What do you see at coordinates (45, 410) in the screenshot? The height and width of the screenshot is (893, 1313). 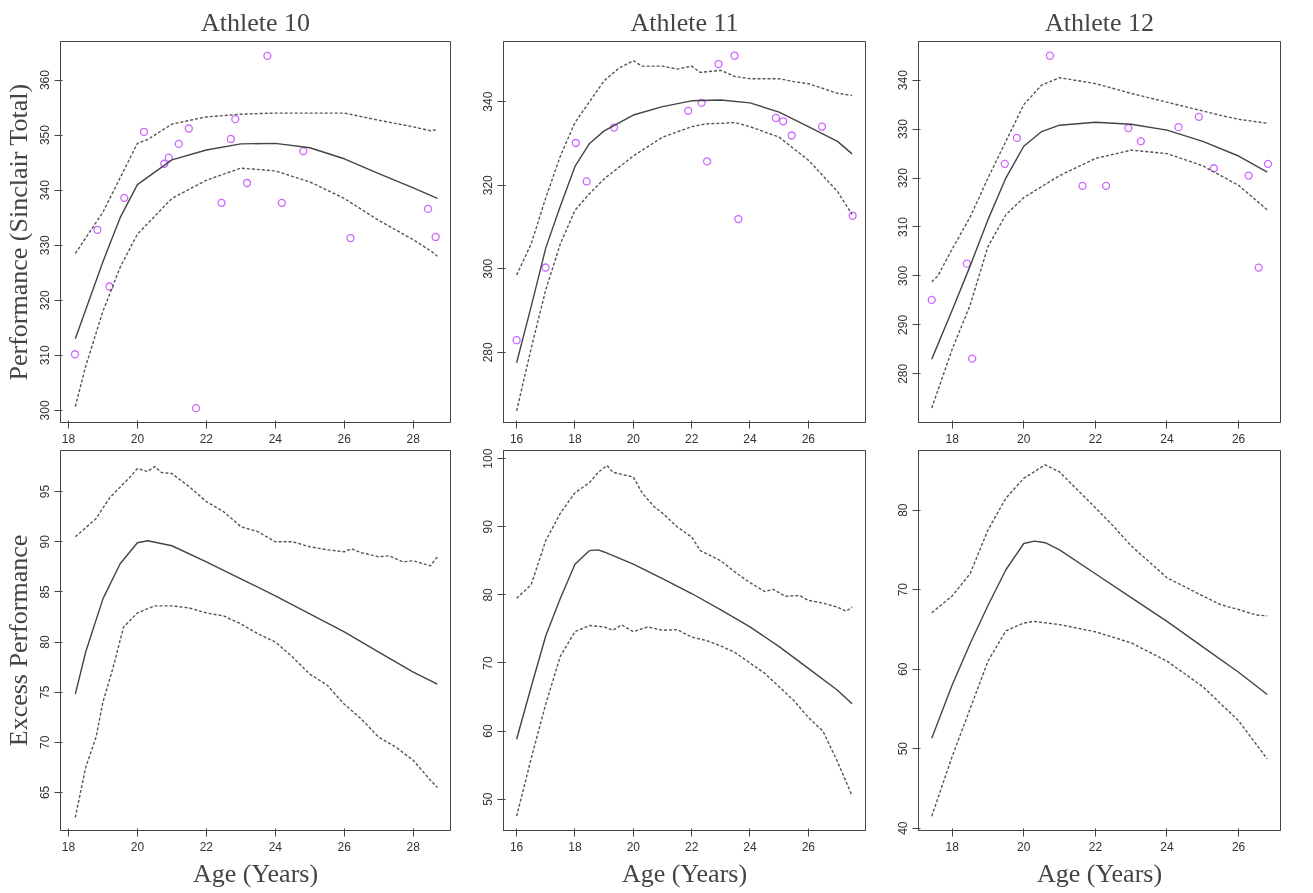 I see `y-tick-label: 300` at bounding box center [45, 410].